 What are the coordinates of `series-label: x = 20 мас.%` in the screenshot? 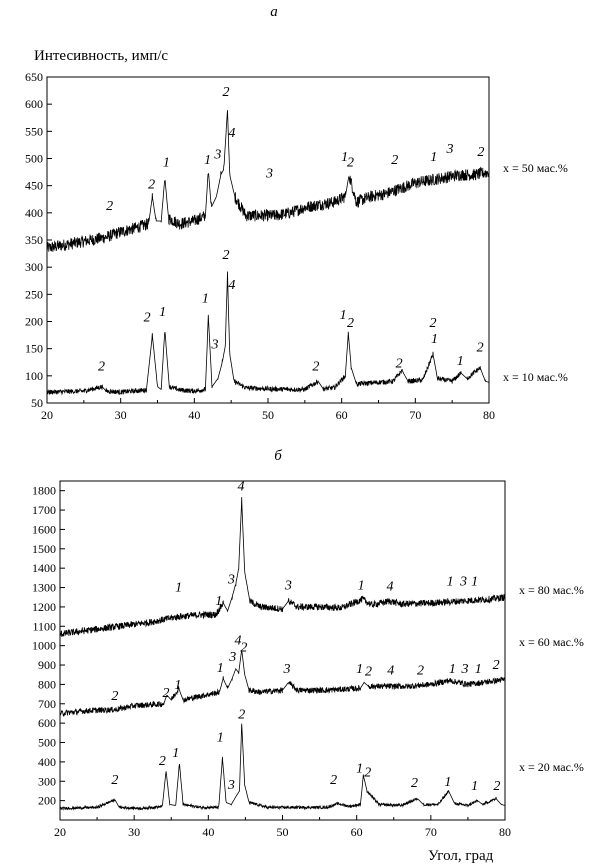 It's located at (551, 767).